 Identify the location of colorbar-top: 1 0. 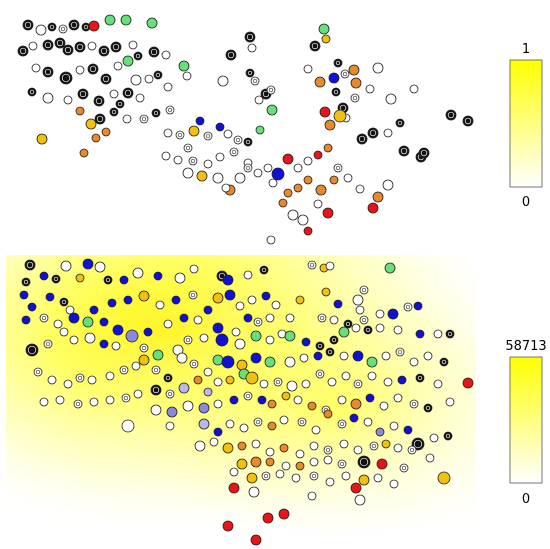
(526, 126).